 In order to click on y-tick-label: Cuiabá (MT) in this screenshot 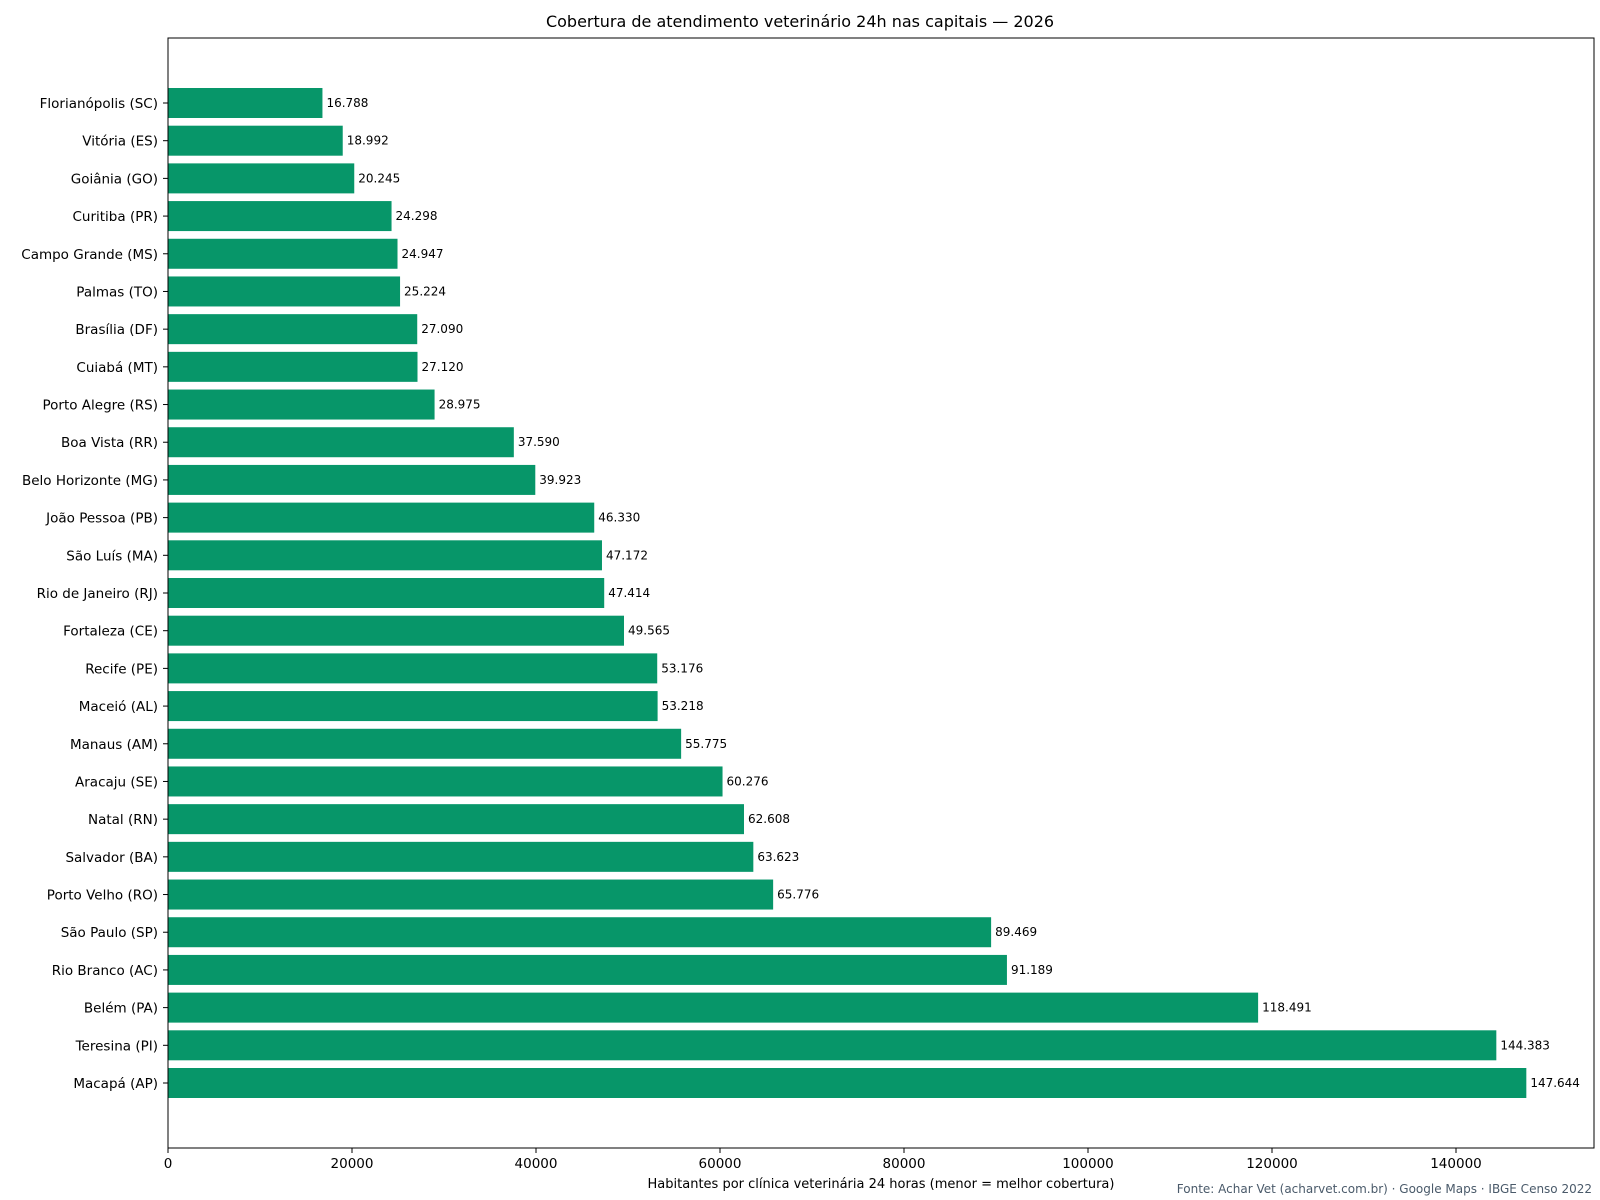, I will do `click(117, 368)`.